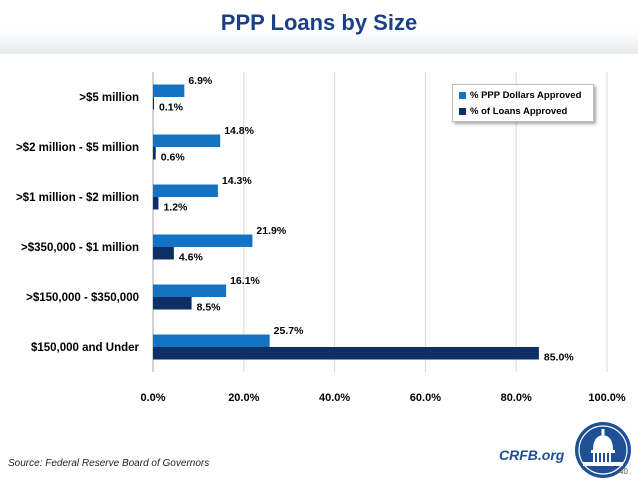 This screenshot has width=638, height=480. What do you see at coordinates (603, 450) in the screenshot?
I see `capitol-dome-seal-icon` at bounding box center [603, 450].